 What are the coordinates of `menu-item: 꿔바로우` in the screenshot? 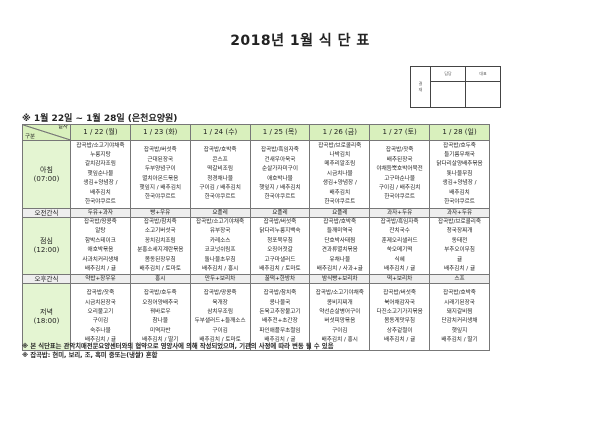 It's located at (160, 312).